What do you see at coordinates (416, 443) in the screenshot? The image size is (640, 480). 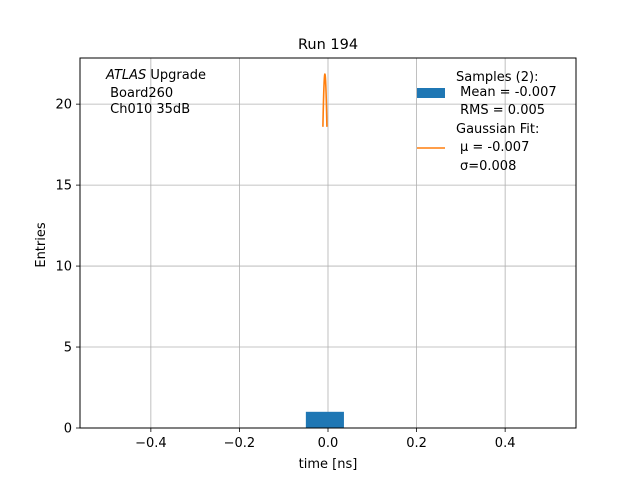 I see `x-tick-label: 0.2` at bounding box center [416, 443].